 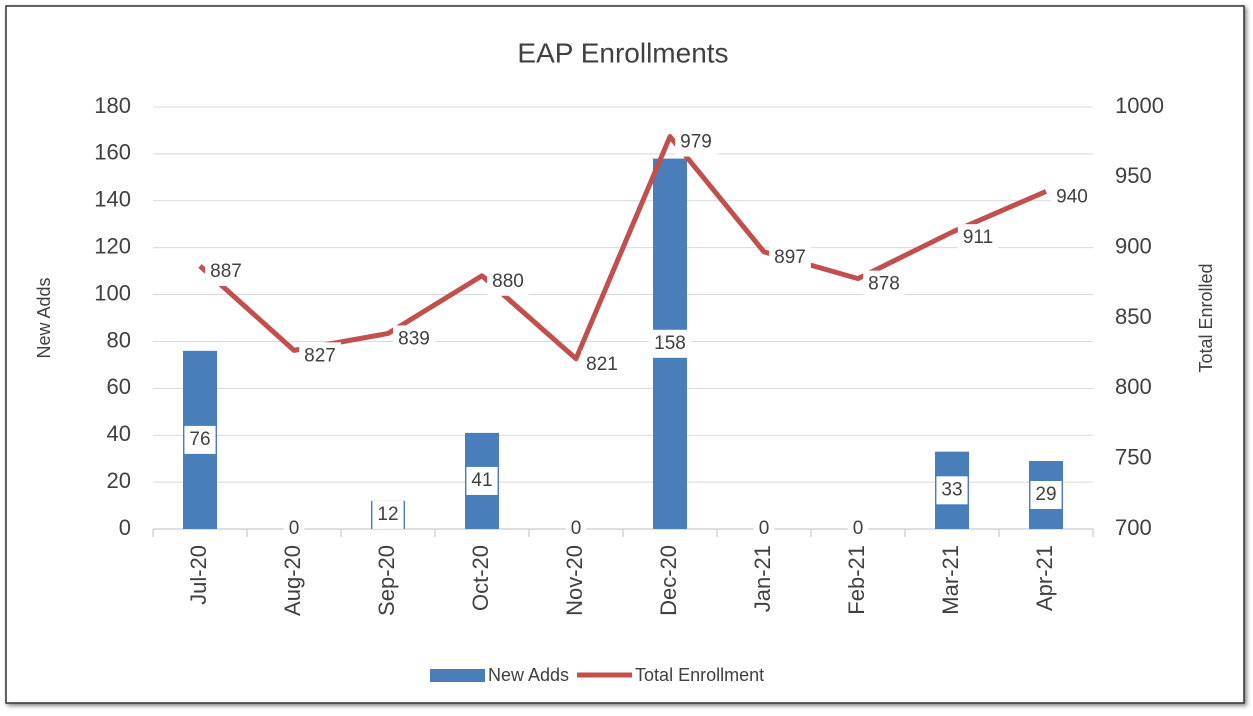 I want to click on y-tick-label: 0, so click(x=125, y=527).